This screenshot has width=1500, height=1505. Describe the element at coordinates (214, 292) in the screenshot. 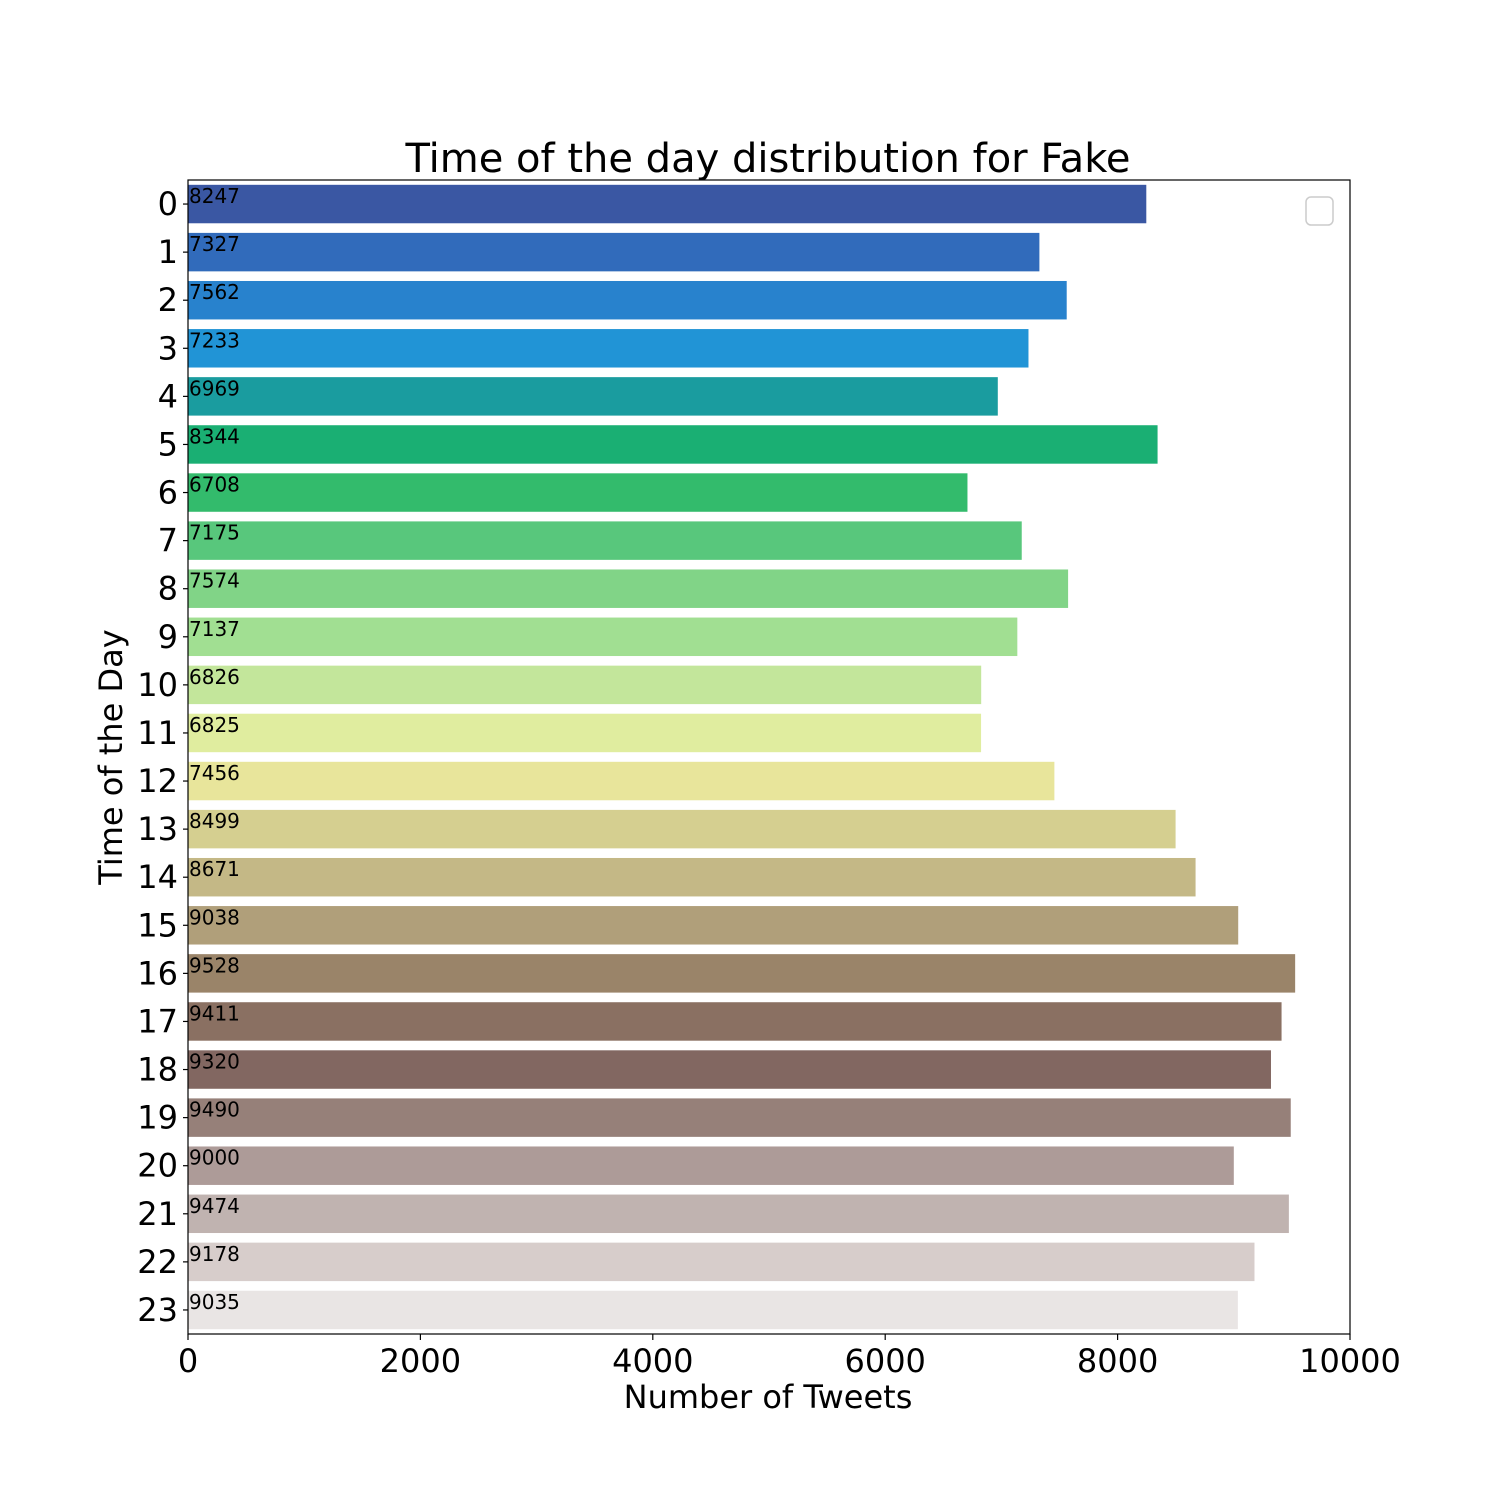

I see `bar-value-label: 7562` at that location.